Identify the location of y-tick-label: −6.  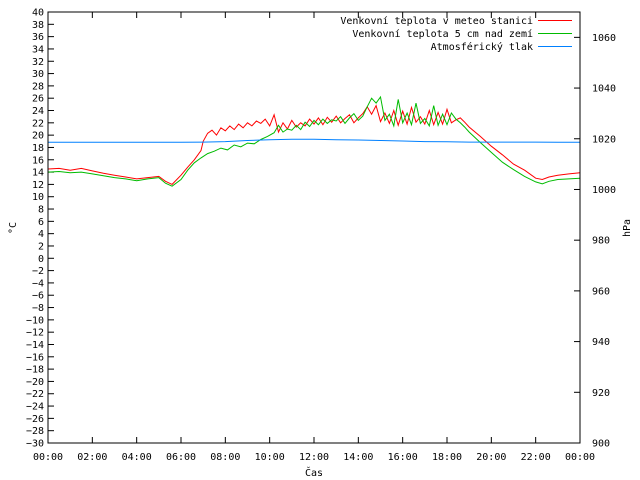
(38, 296).